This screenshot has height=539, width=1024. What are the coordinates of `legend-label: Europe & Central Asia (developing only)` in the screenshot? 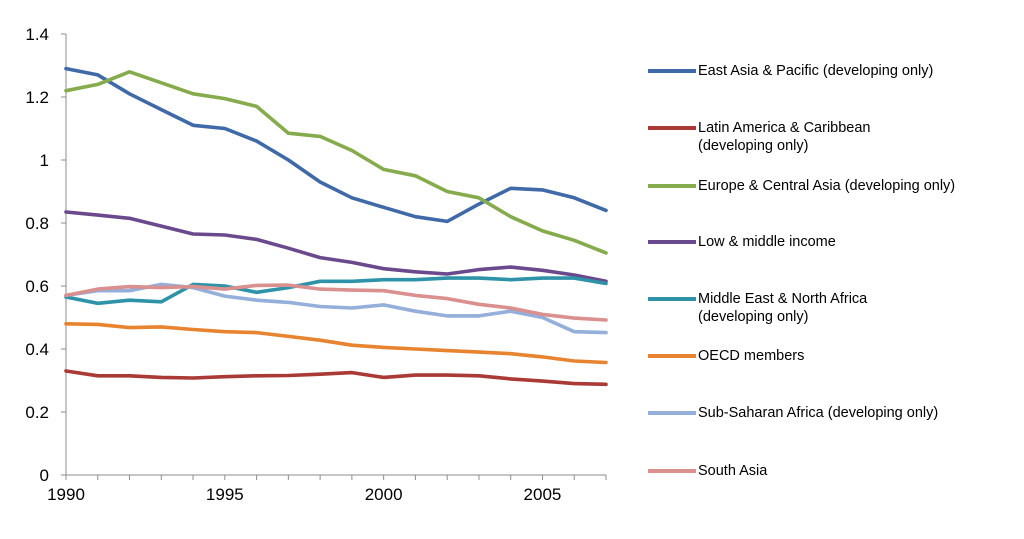 It's located at (827, 186).